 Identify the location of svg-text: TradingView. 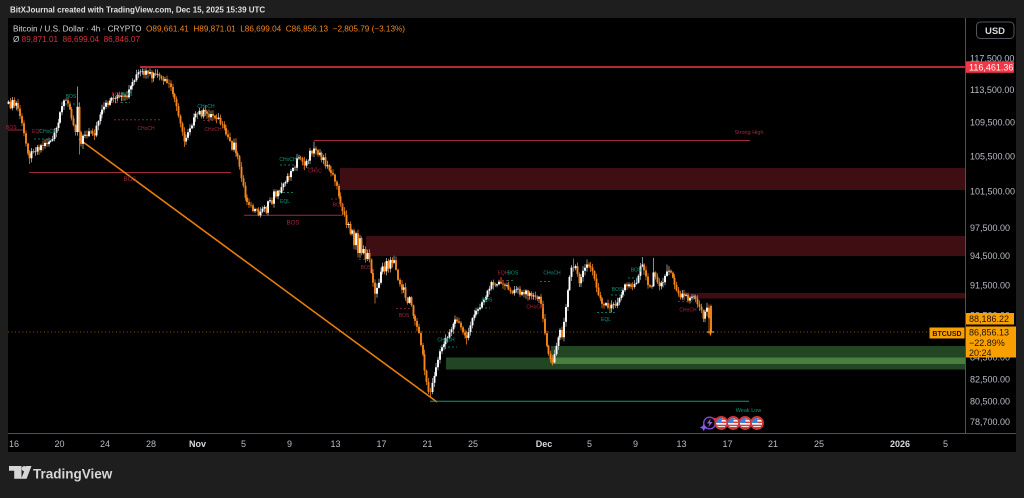
(73, 474).